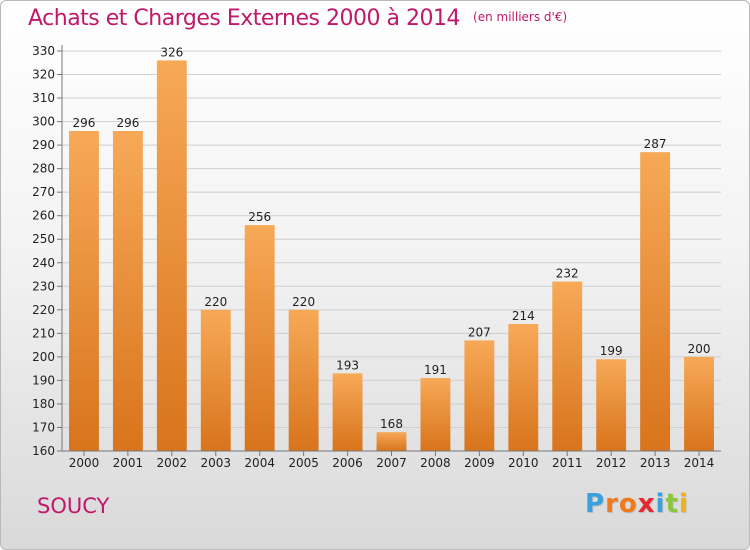 The height and width of the screenshot is (550, 750). I want to click on bar-2008, so click(435, 414).